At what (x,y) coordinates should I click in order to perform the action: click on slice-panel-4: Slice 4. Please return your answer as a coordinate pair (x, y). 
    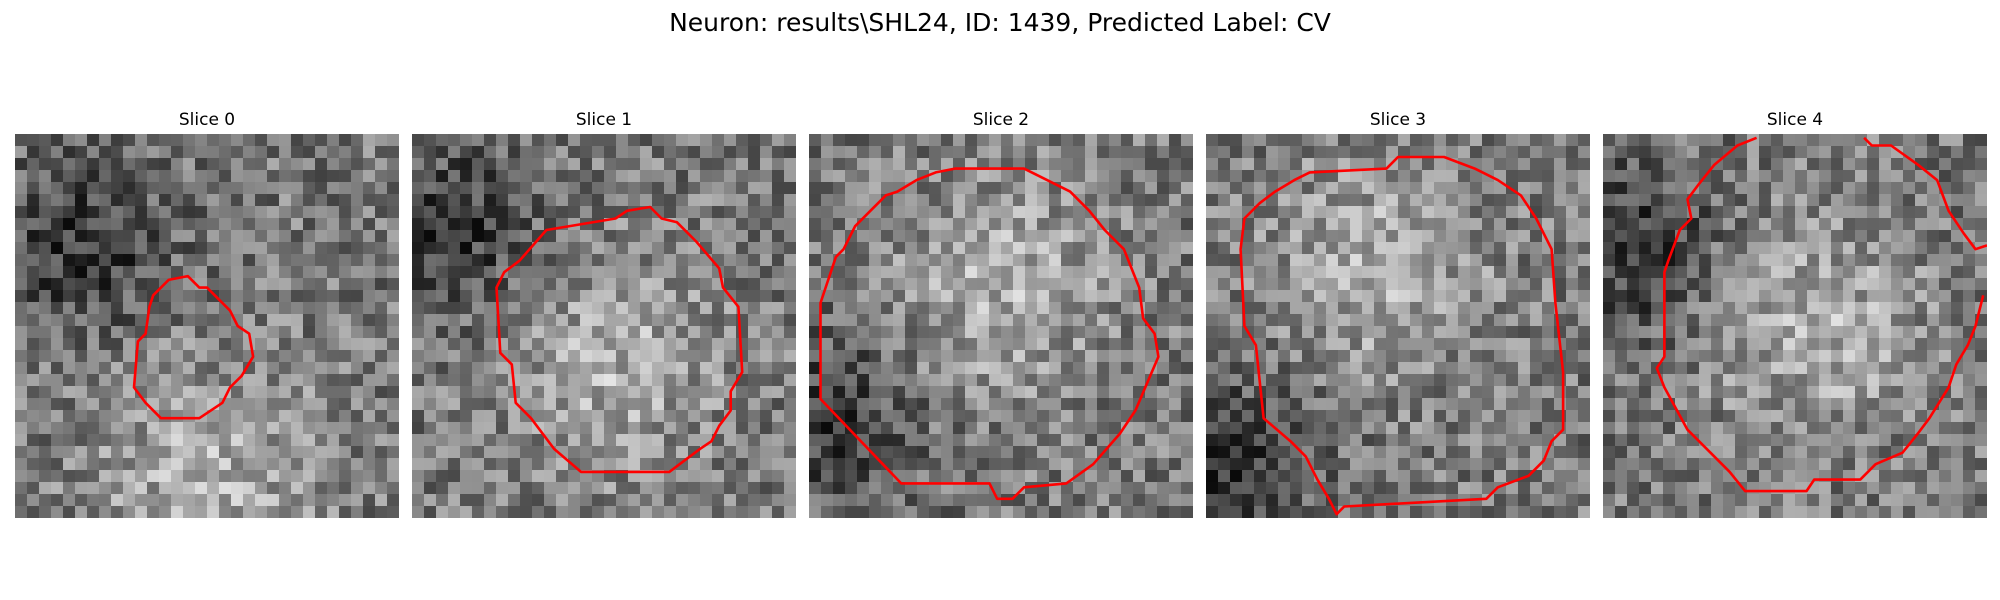
    Looking at the image, I should click on (1795, 313).